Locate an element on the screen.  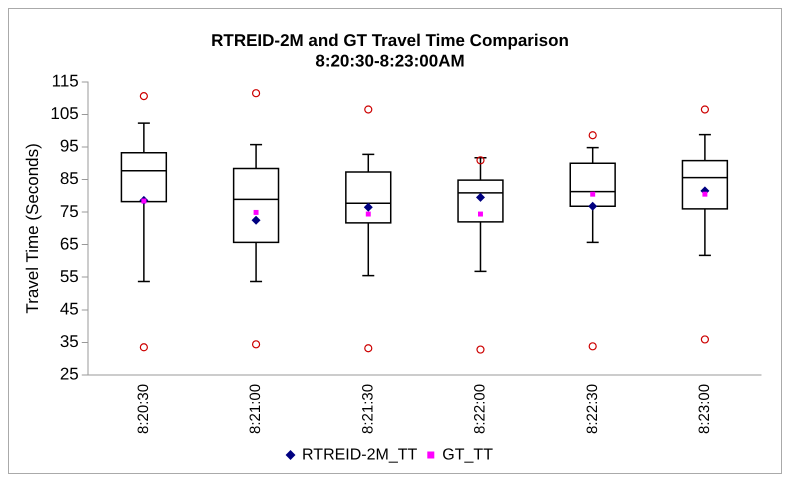
legend-label: GT_TT is located at coordinates (468, 455).